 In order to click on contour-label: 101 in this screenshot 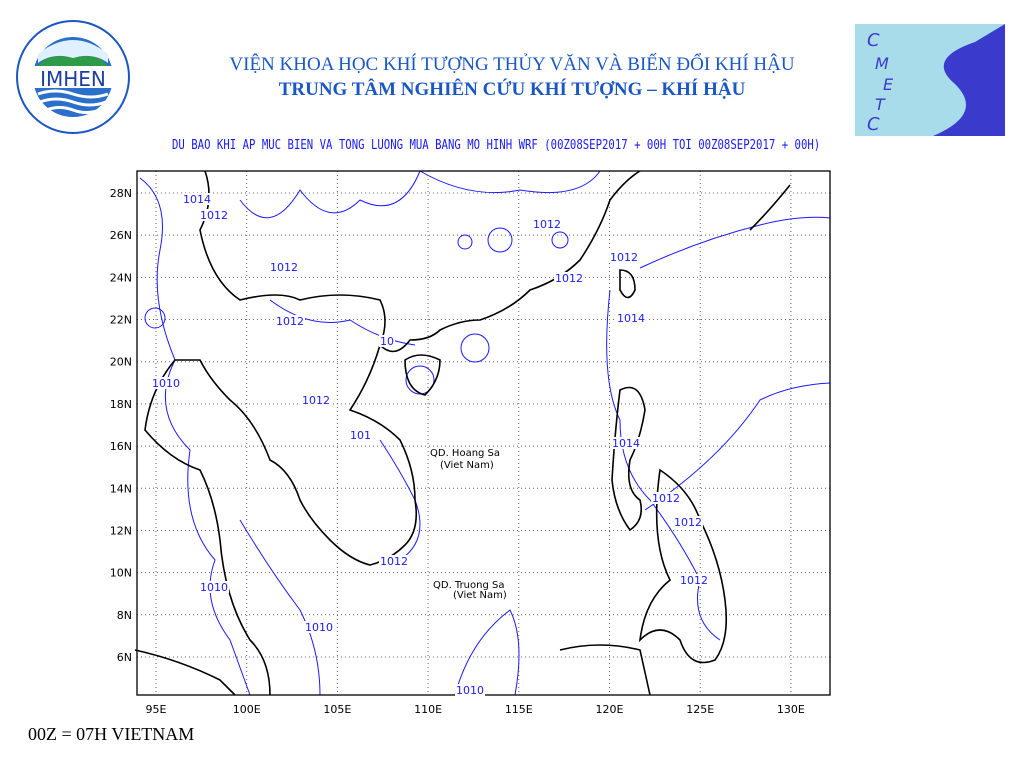, I will do `click(360, 435)`.